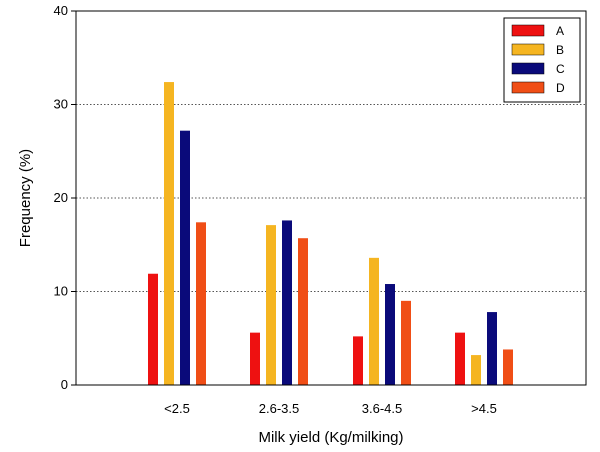  Describe the element at coordinates (61, 10) in the screenshot. I see `y-tick-label: 40` at that location.